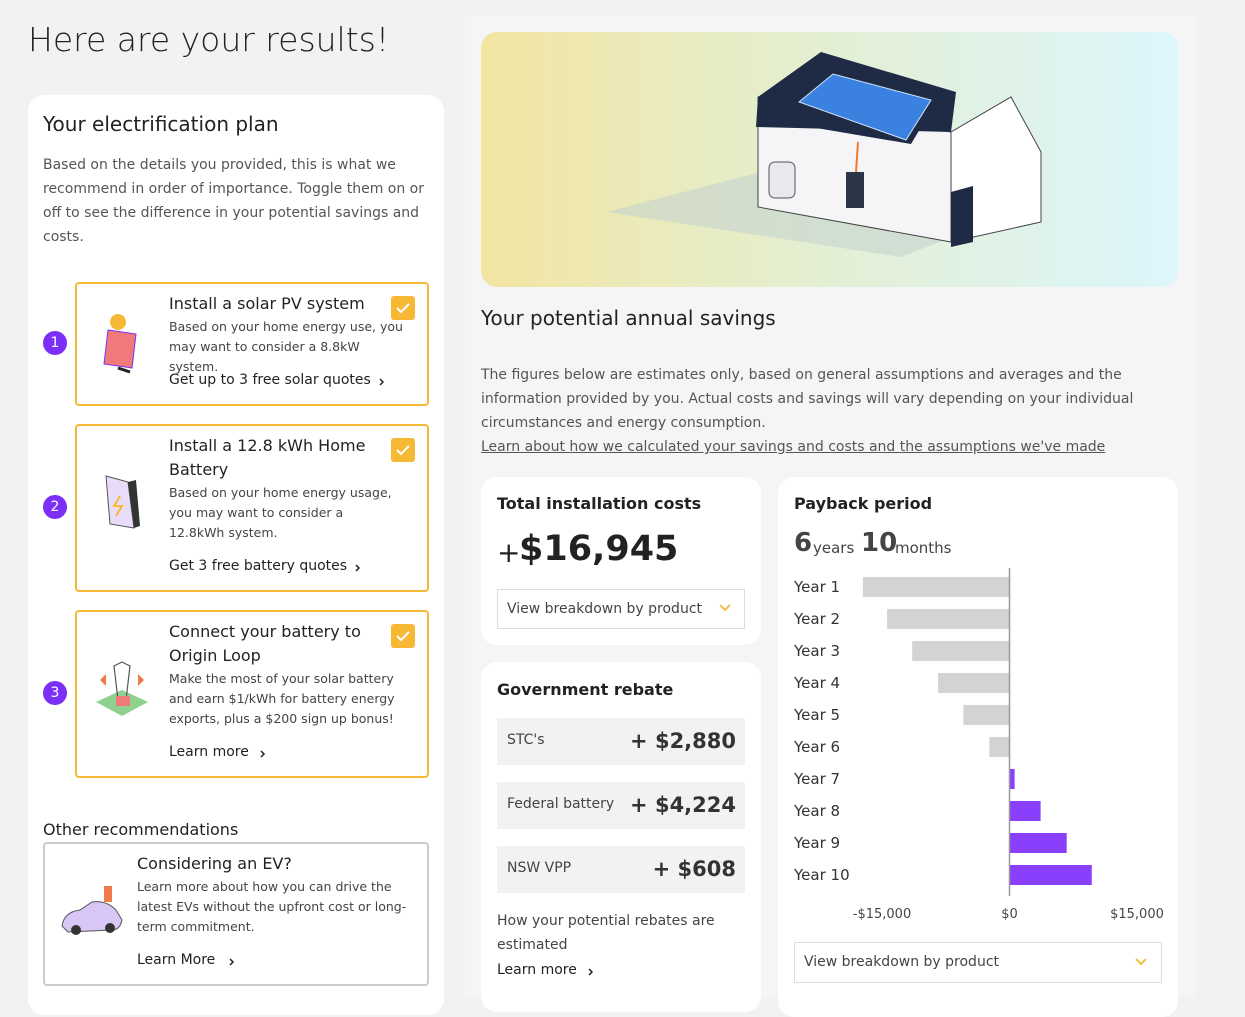  Describe the element at coordinates (176, 960) in the screenshot. I see `other-item-link: Learn More` at that location.